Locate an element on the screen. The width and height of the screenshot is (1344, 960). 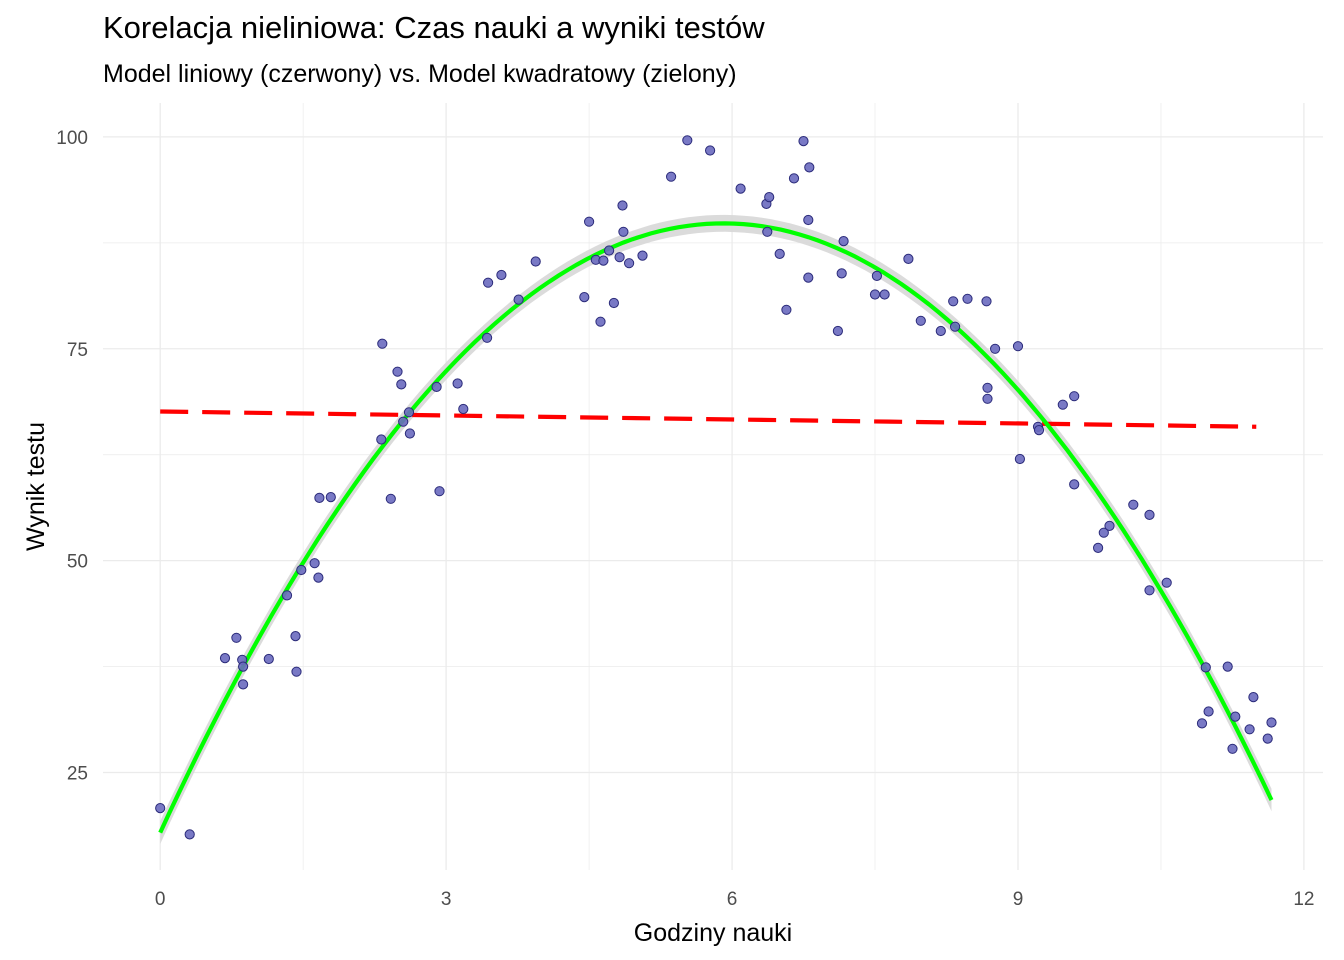
x-tick-label: 3 is located at coordinates (446, 899).